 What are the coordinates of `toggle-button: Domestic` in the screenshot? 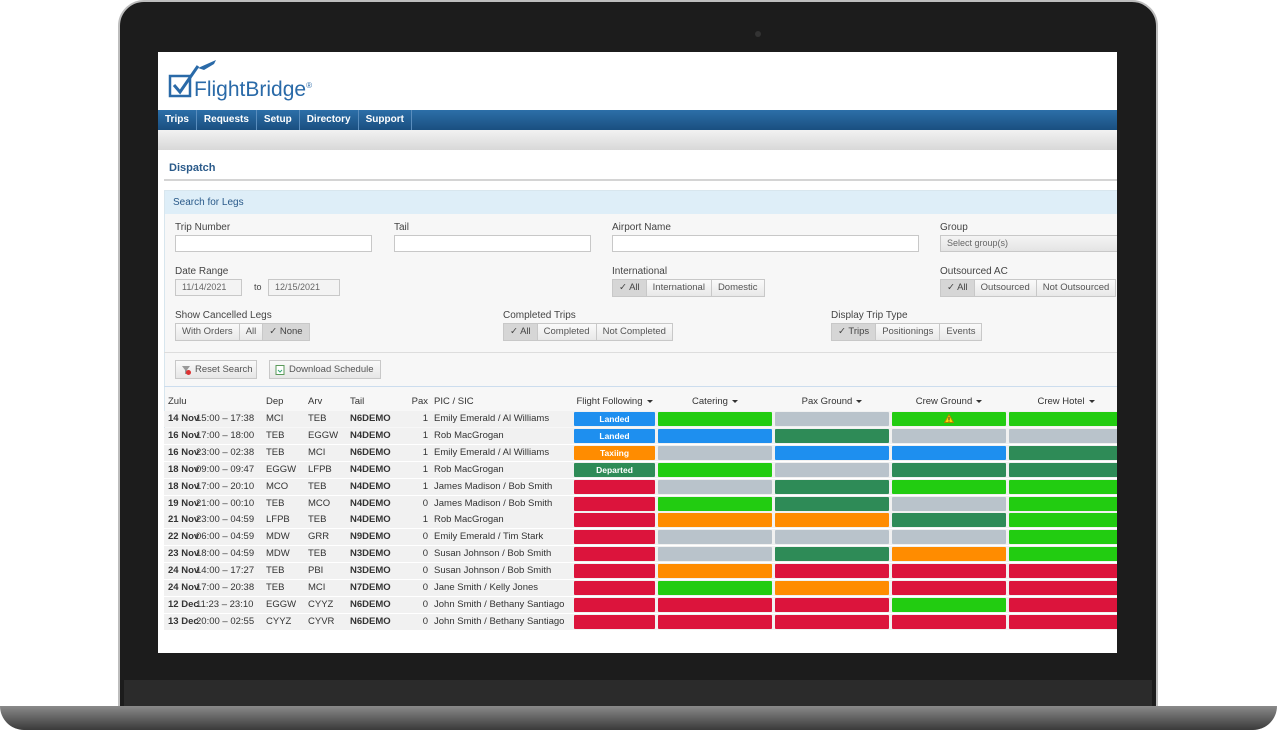 It's located at (737, 288).